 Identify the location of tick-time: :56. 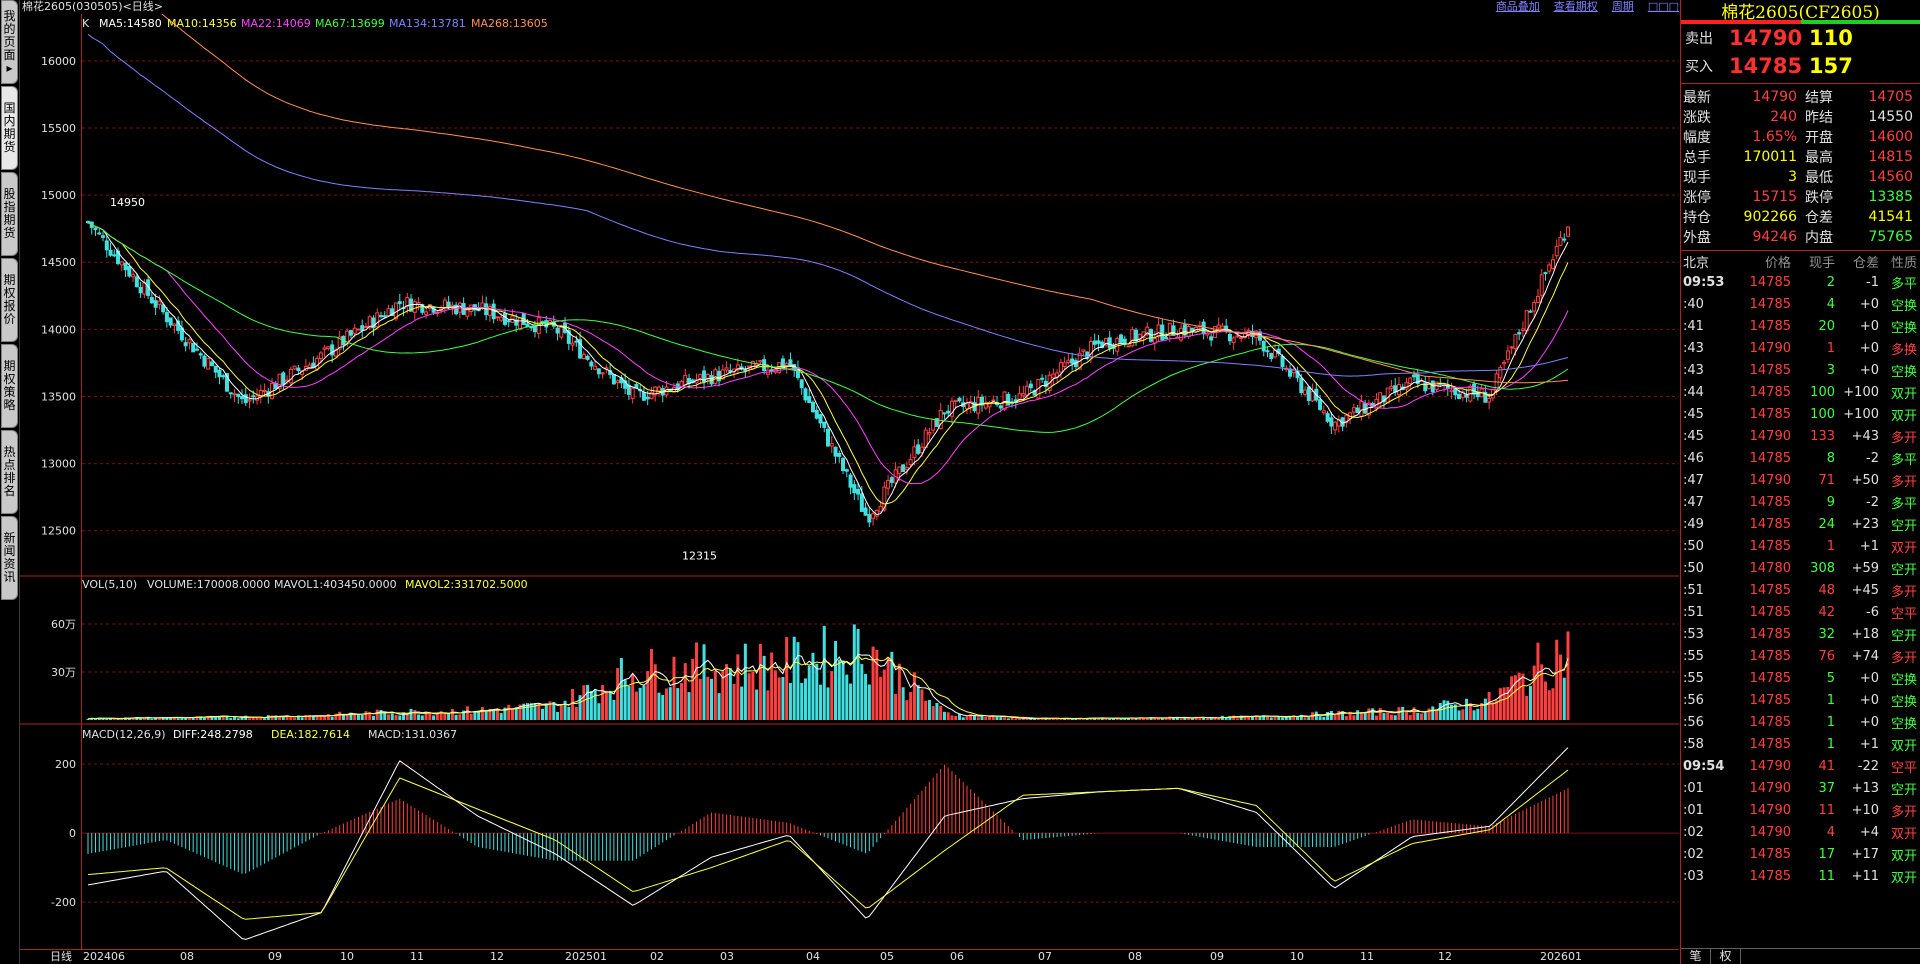
(1693, 700).